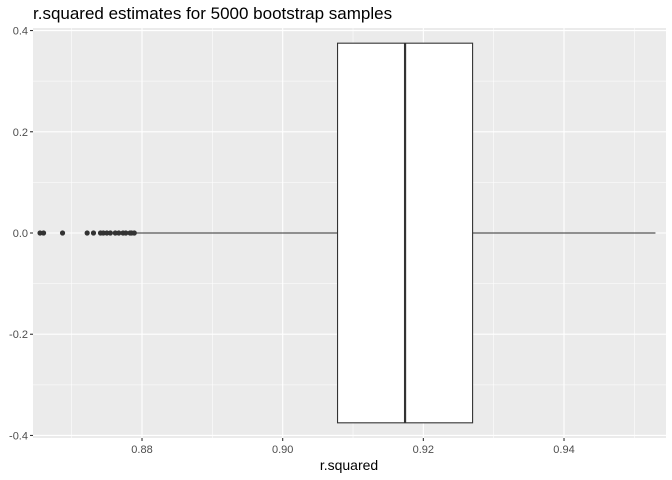 The image size is (672, 480). Describe the element at coordinates (18, 335) in the screenshot. I see `y-tick-label: -0.2` at that location.